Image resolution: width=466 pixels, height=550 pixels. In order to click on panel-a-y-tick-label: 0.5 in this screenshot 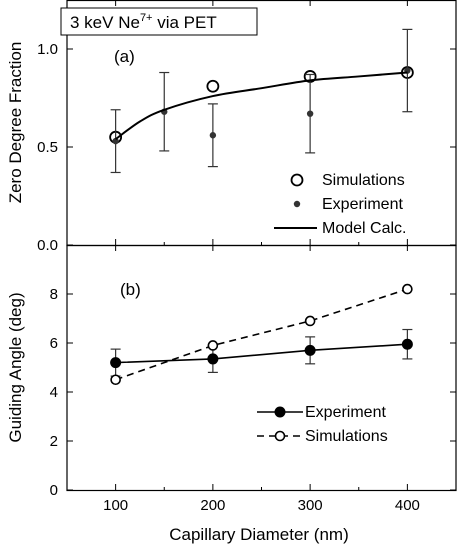, I will do `click(47, 147)`.